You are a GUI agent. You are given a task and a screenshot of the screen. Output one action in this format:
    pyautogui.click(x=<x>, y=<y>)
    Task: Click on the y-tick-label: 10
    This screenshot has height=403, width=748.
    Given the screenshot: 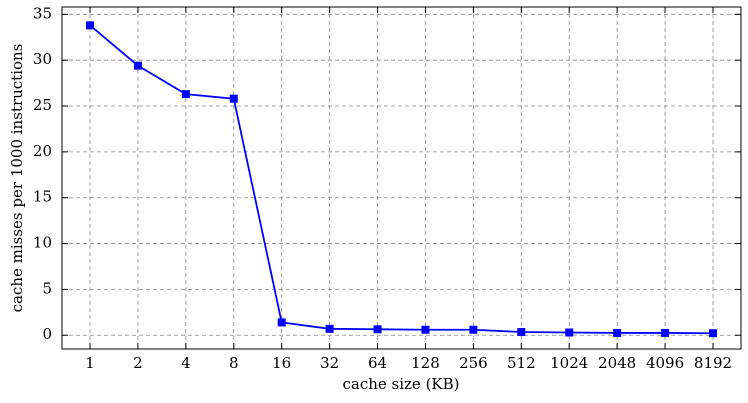 What is the action you would take?
    pyautogui.click(x=42, y=243)
    